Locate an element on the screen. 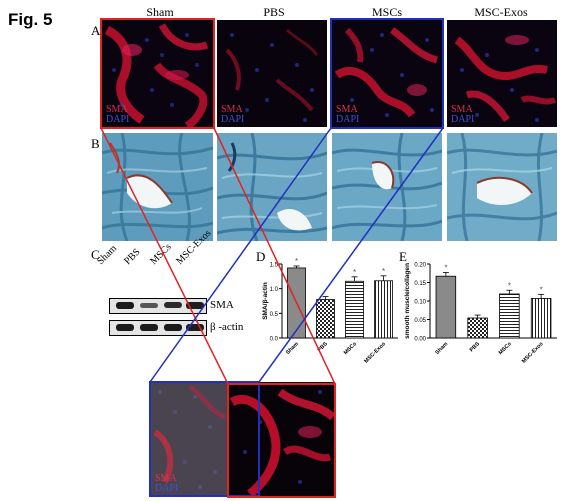  y-tick-label: 1.5 is located at coordinates (274, 266).